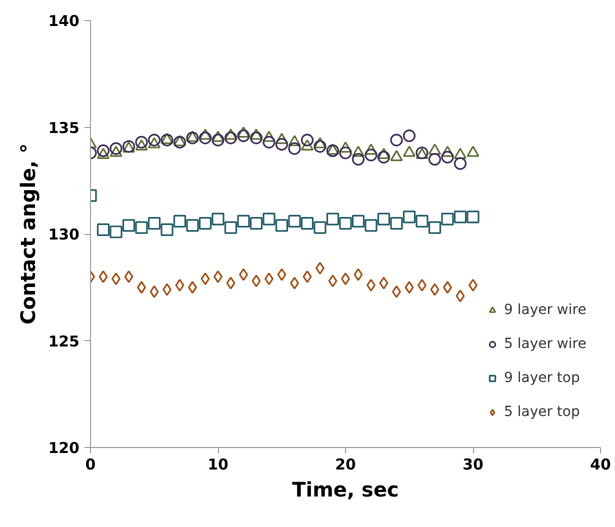 Image resolution: width=615 pixels, height=527 pixels. I want to click on x-tick-label: 30, so click(473, 465).